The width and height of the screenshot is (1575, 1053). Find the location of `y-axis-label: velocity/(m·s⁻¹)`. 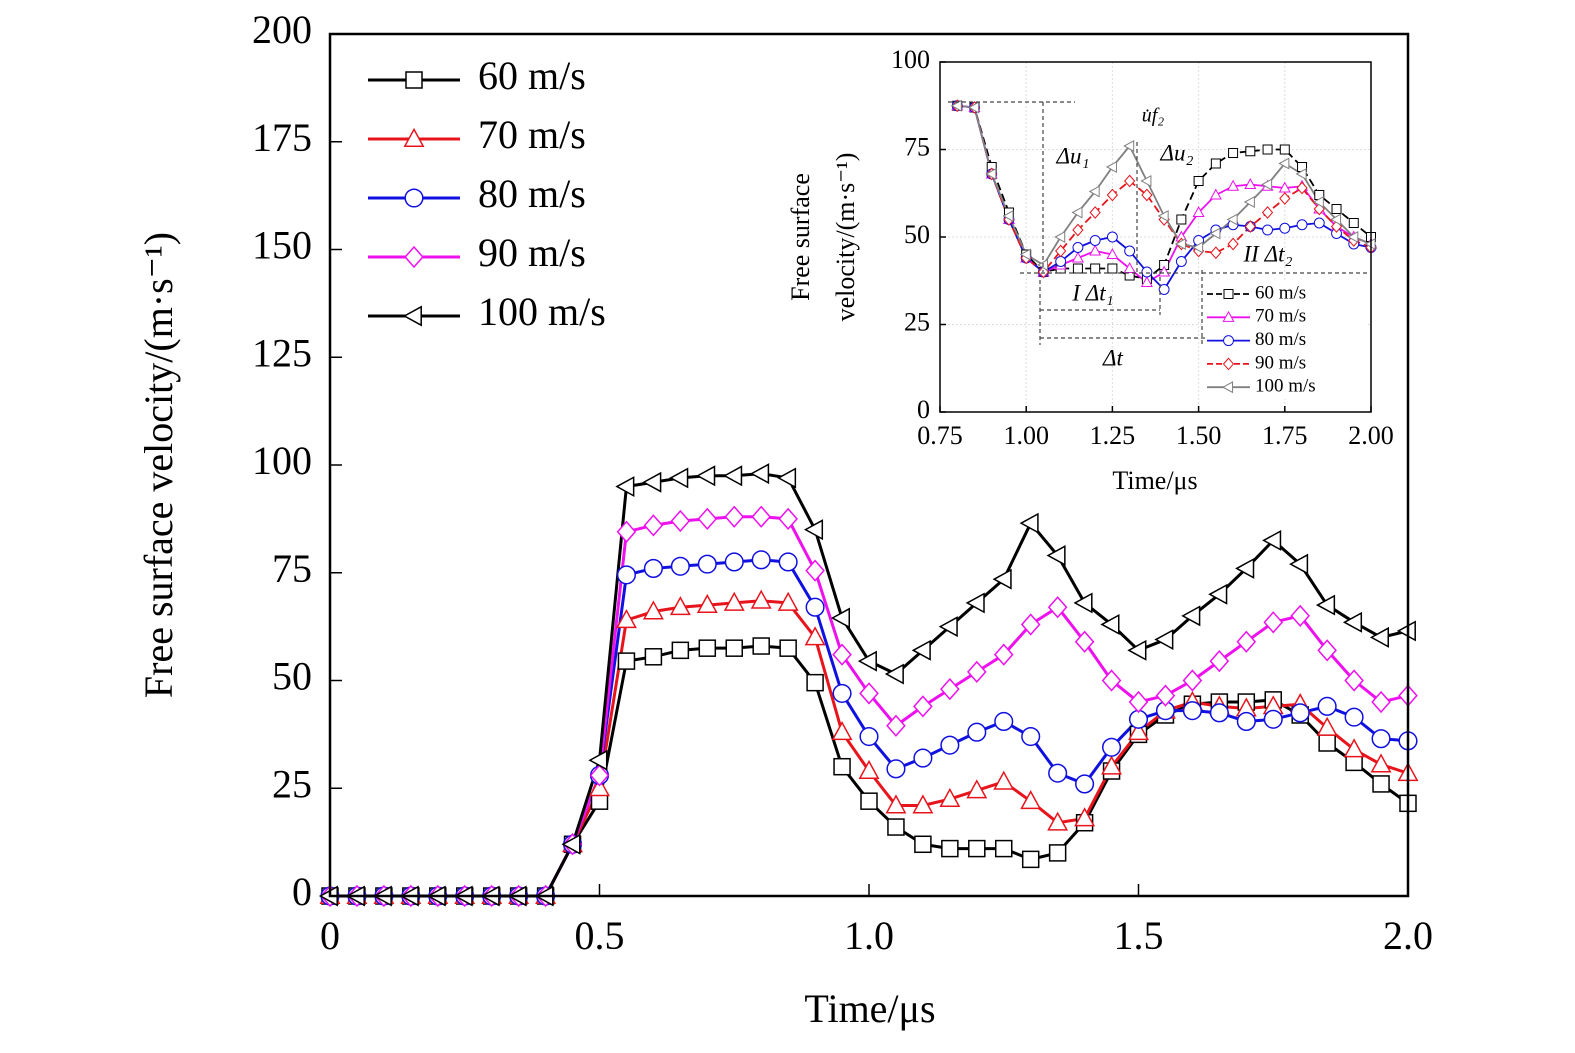

y-axis-label: velocity/(m·s⁻¹) is located at coordinates (845, 237).